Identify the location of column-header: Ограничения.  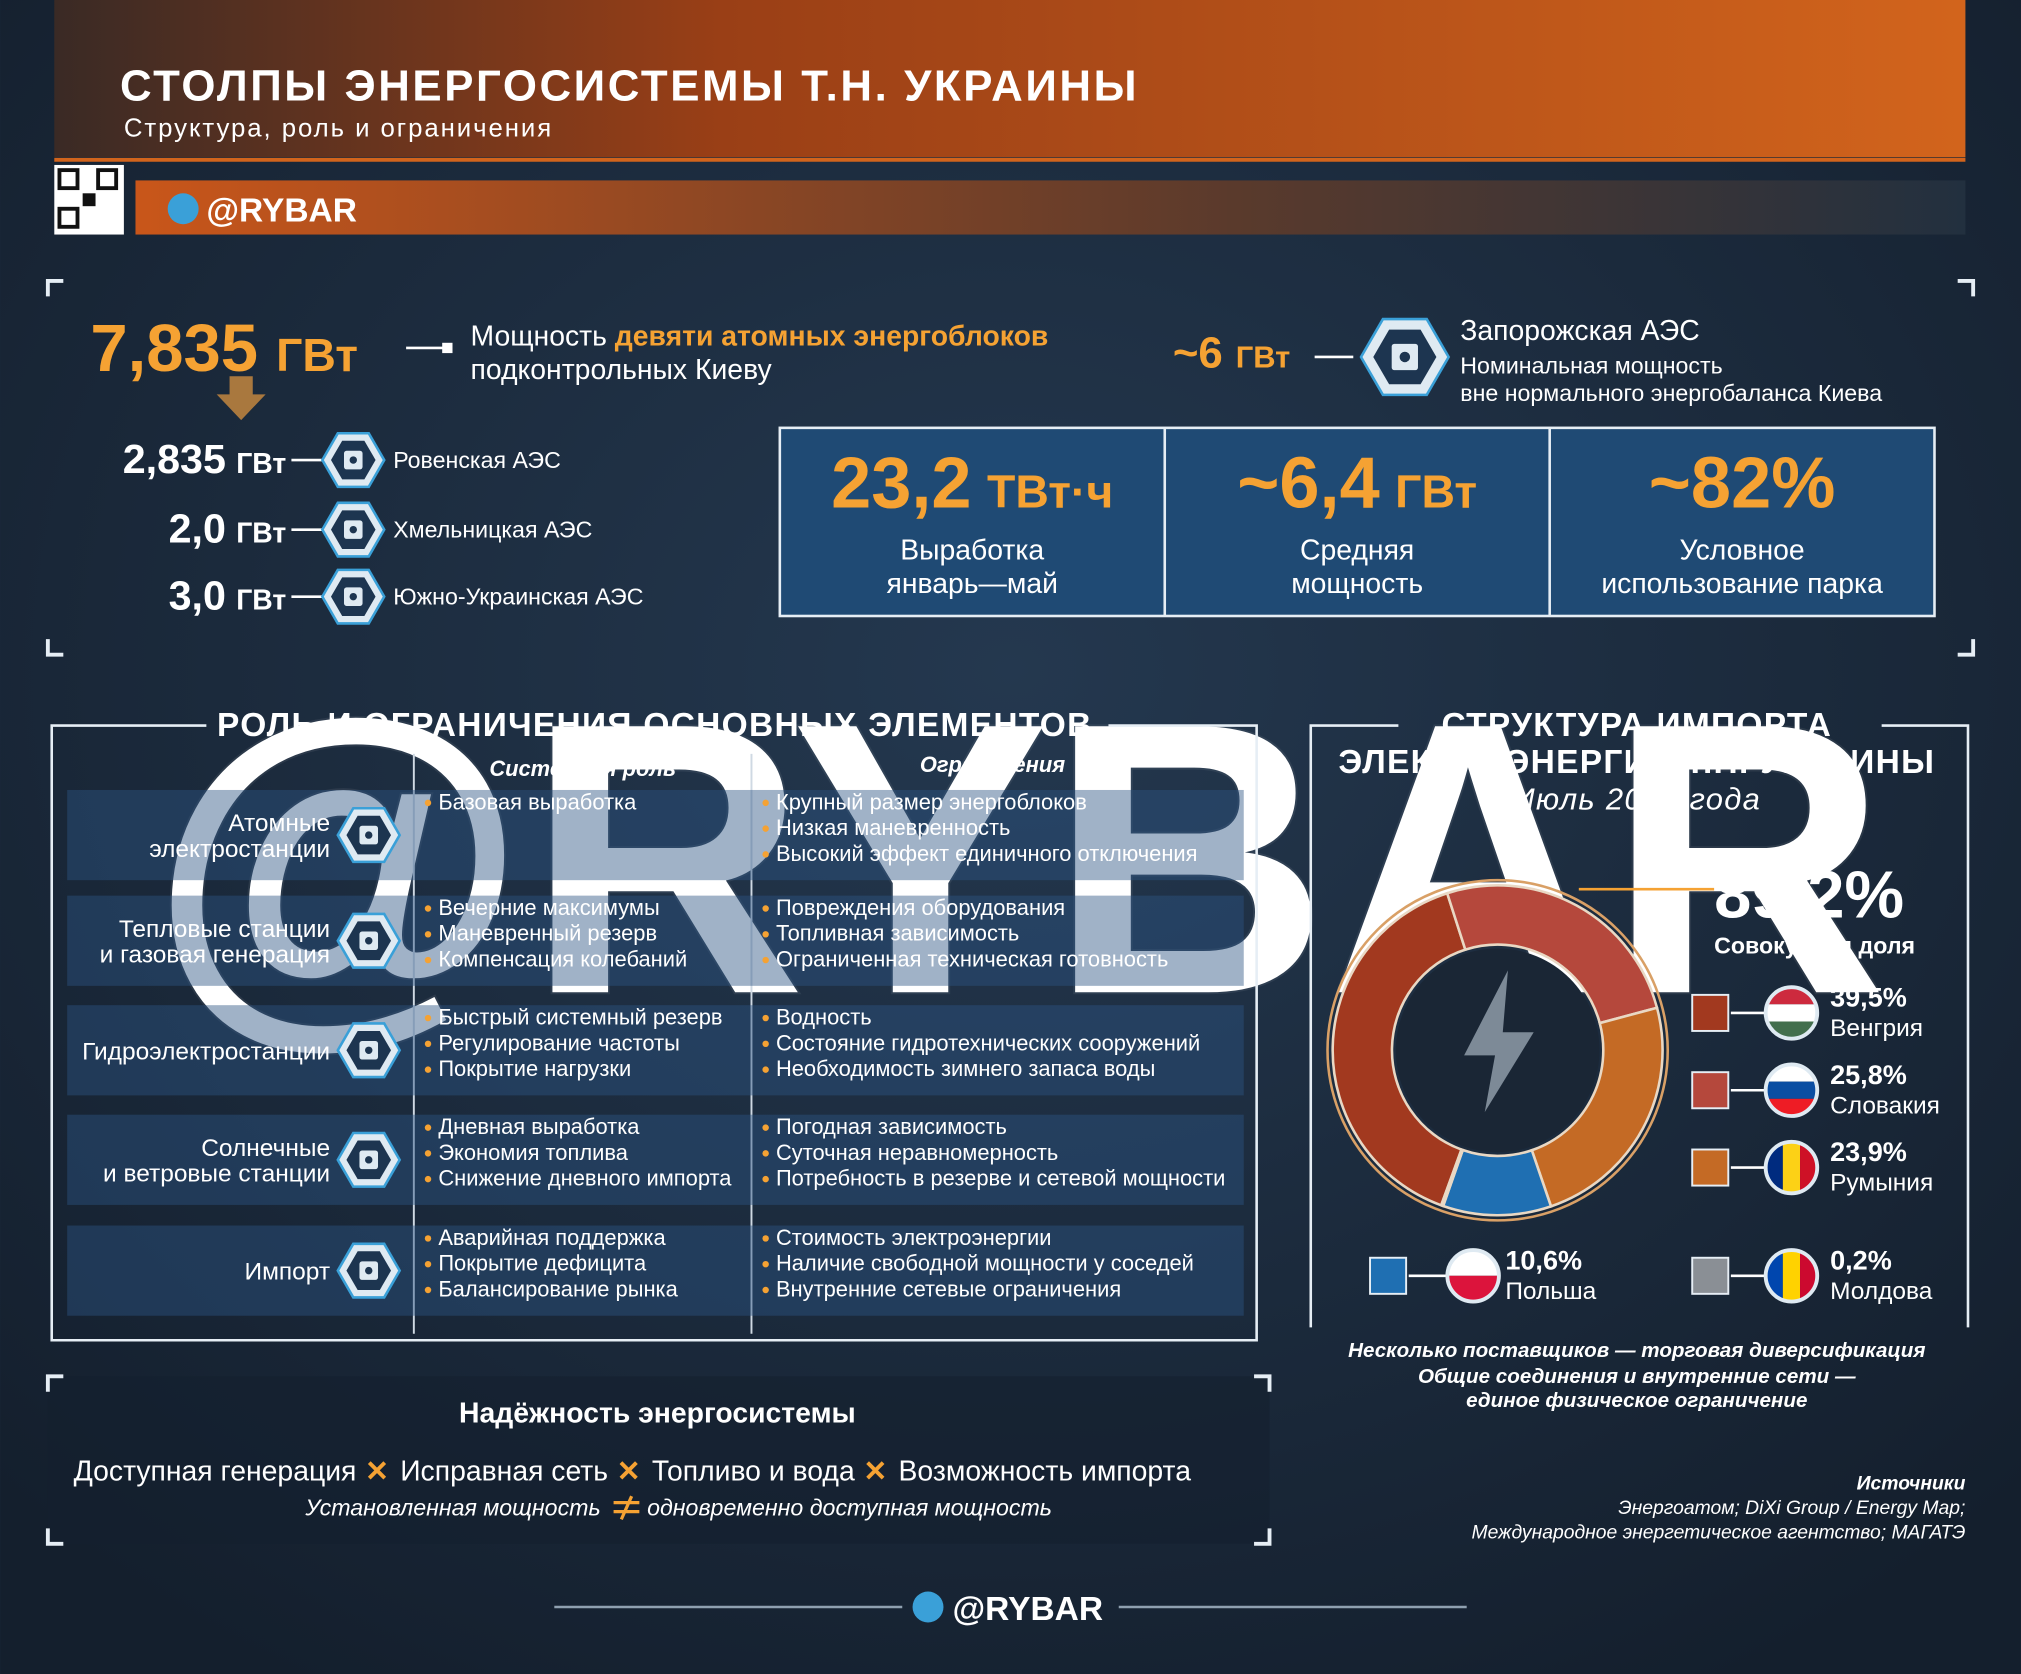
(992, 764).